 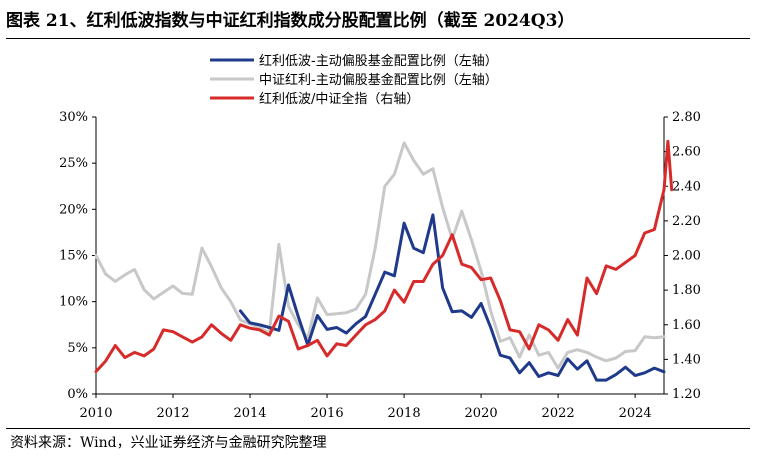 What do you see at coordinates (73, 256) in the screenshot?
I see `y-left-tick-label: 15%` at bounding box center [73, 256].